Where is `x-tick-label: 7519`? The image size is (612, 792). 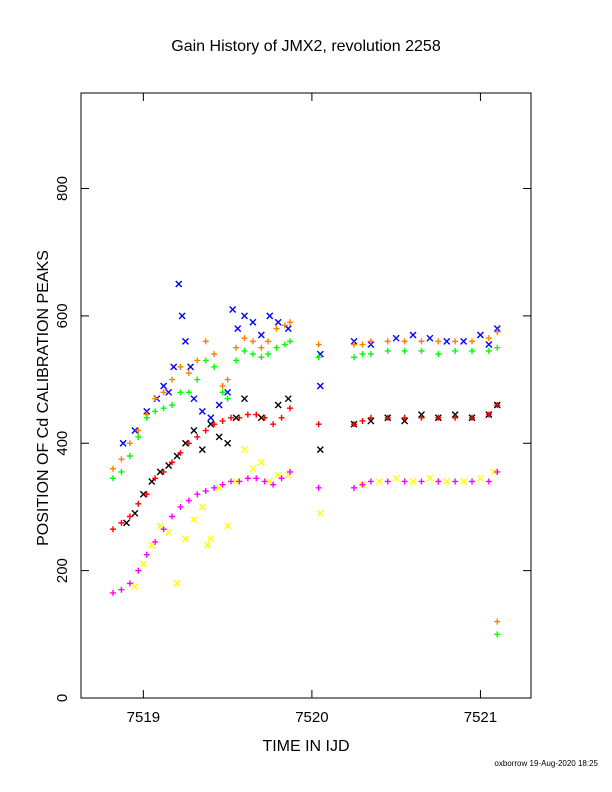
x-tick-label: 7519 is located at coordinates (143, 717).